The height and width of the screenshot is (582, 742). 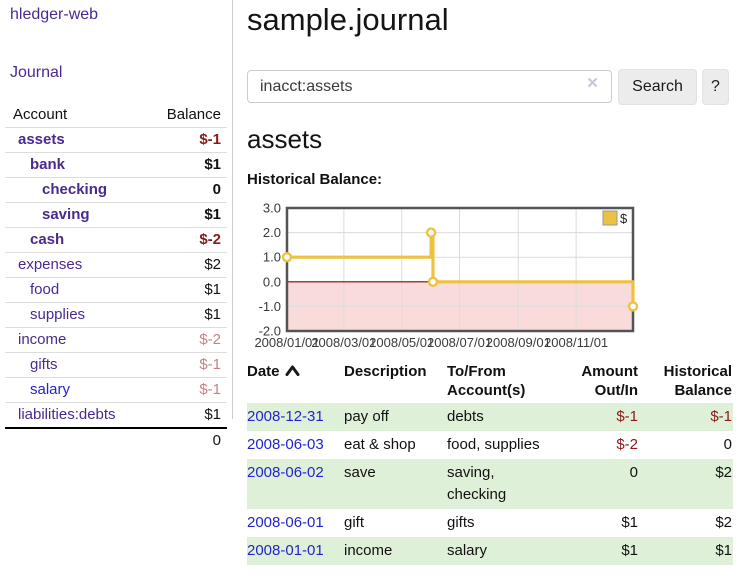 What do you see at coordinates (627, 444) in the screenshot?
I see `transaction-amount: $-2` at bounding box center [627, 444].